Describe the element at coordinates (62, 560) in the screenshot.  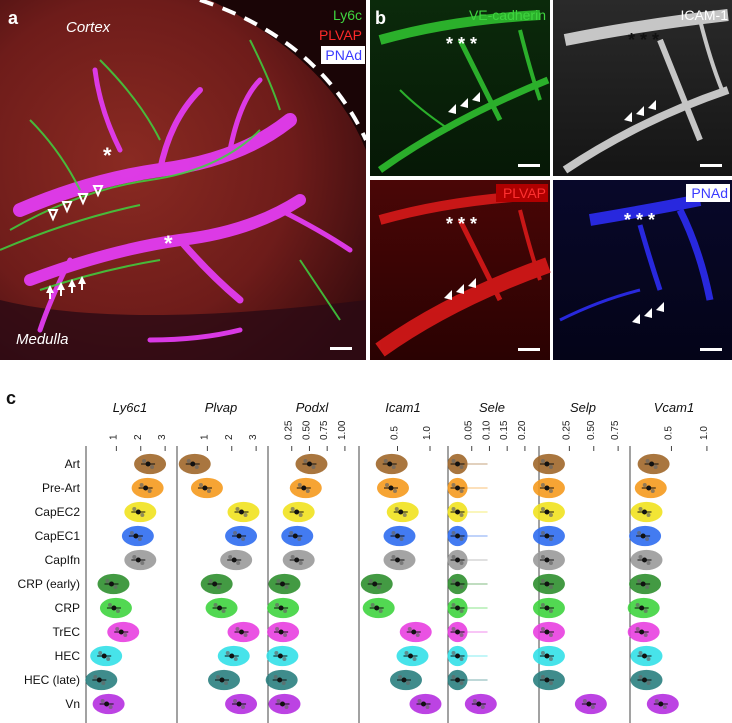
I see `cell-type-label: CapIfn` at that location.